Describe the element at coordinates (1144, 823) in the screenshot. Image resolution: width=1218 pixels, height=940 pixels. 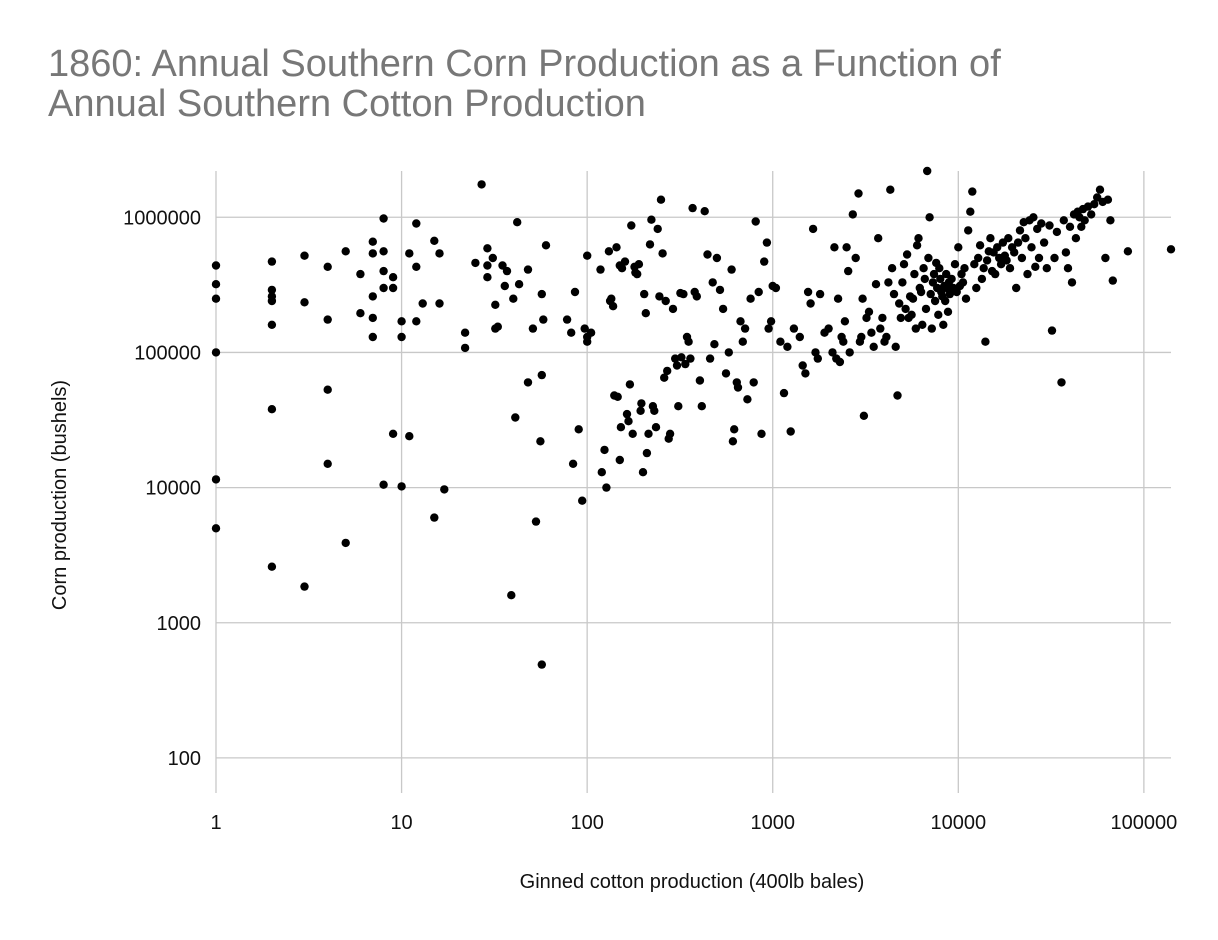
I see `x-tick-label: 100000` at that location.